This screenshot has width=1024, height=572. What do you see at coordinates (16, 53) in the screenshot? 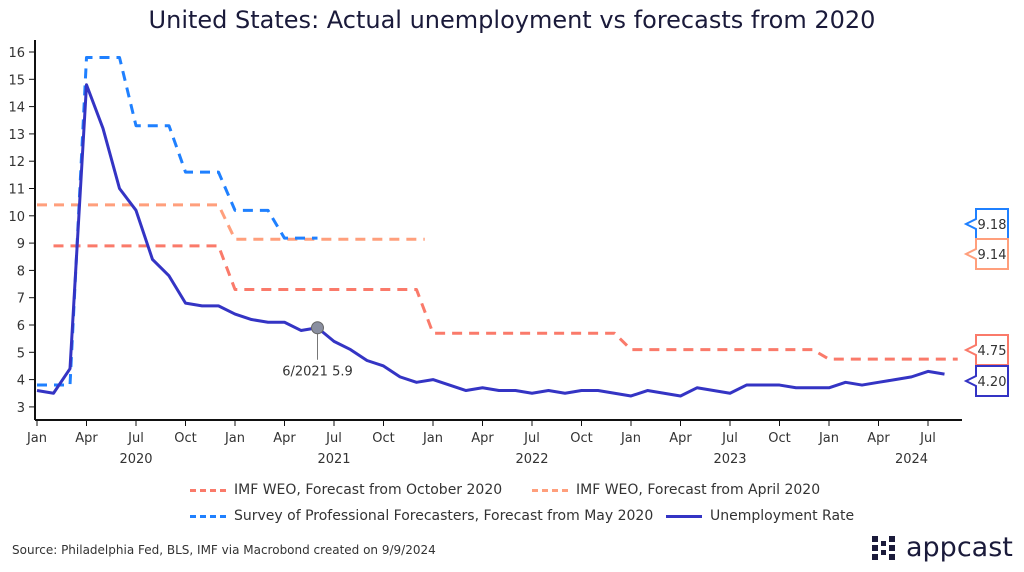
I see `y-tick-label: 16` at bounding box center [16, 53].